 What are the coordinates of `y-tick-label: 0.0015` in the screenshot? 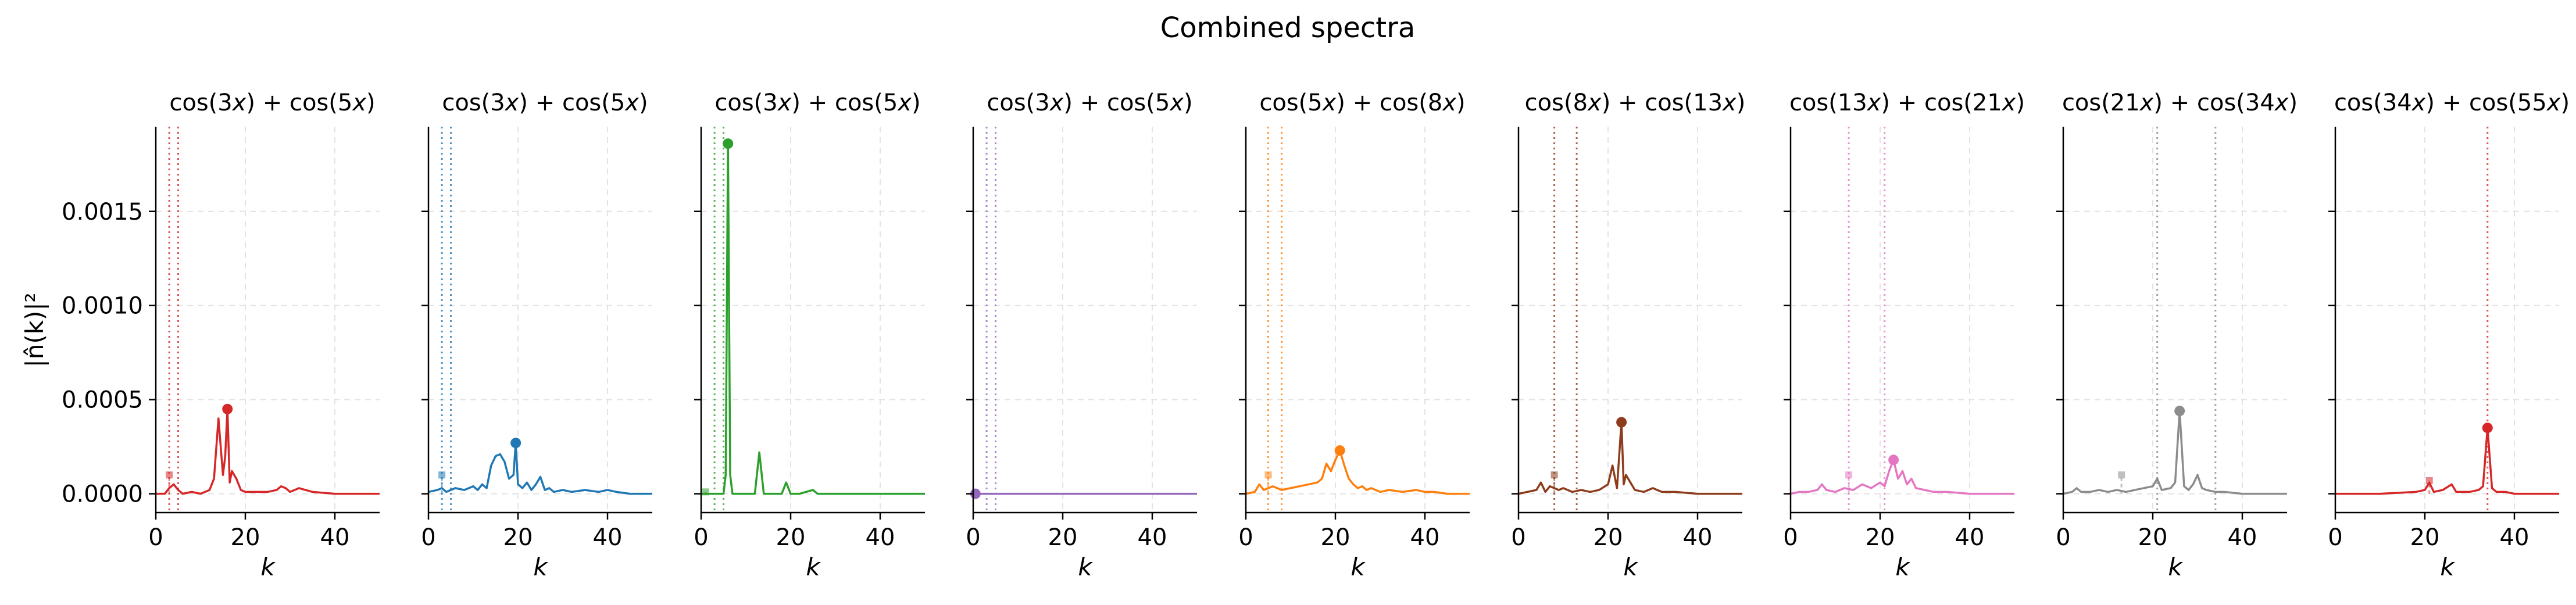 It's located at (102, 212).